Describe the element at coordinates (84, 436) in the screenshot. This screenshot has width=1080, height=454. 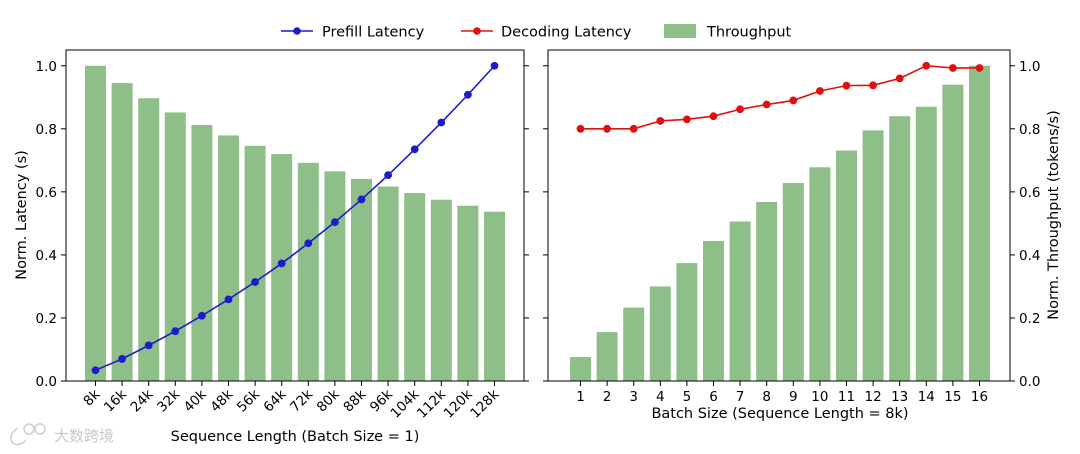
I see `watermark-text: 大数跨境` at that location.